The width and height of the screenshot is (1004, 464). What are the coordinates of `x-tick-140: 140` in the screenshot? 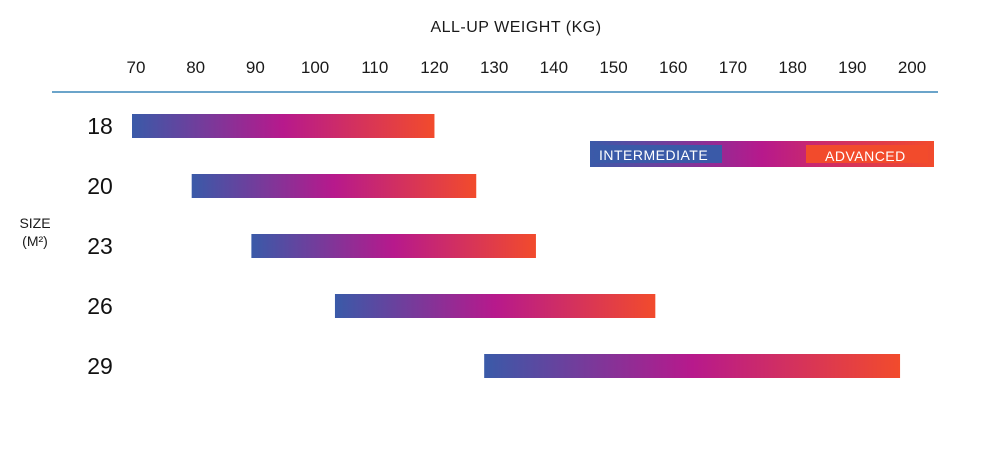 It's located at (554, 67).